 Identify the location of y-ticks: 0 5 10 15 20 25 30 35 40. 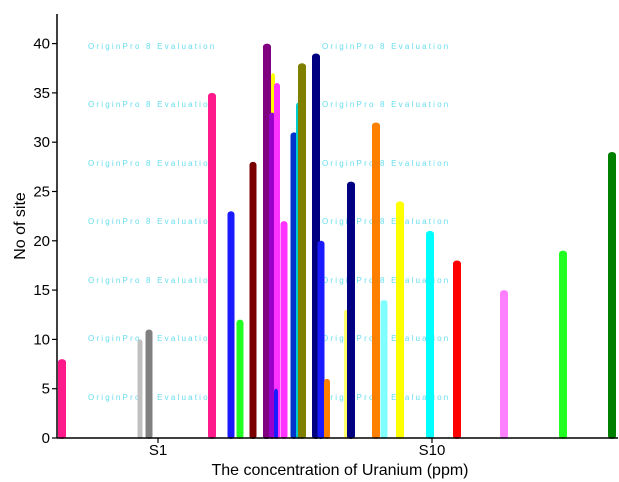
(45, 241).